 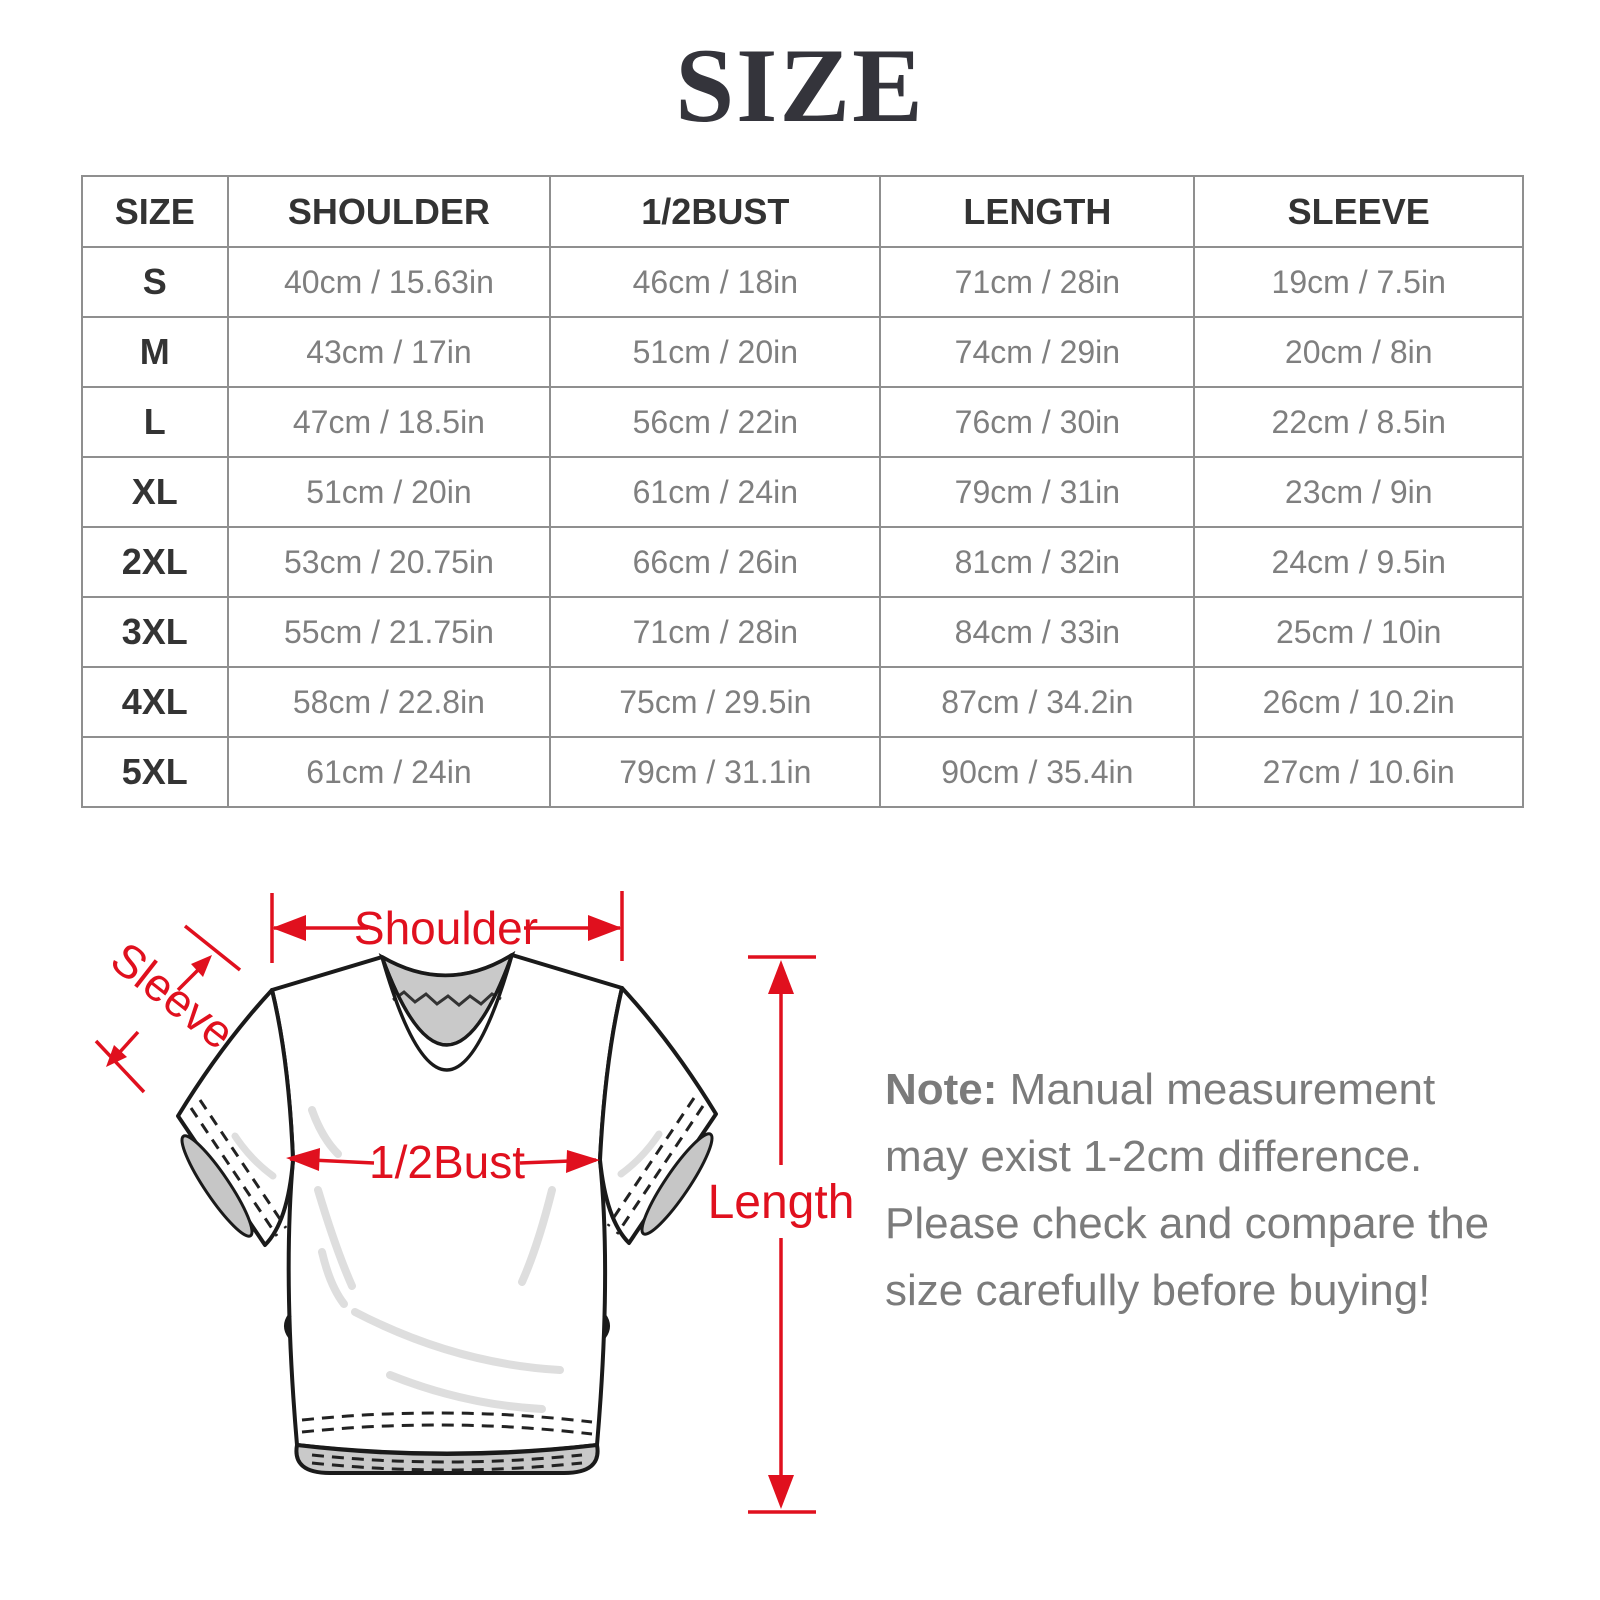 I want to click on shoulder-cell: 58cm / 22.8in, so click(x=389, y=702).